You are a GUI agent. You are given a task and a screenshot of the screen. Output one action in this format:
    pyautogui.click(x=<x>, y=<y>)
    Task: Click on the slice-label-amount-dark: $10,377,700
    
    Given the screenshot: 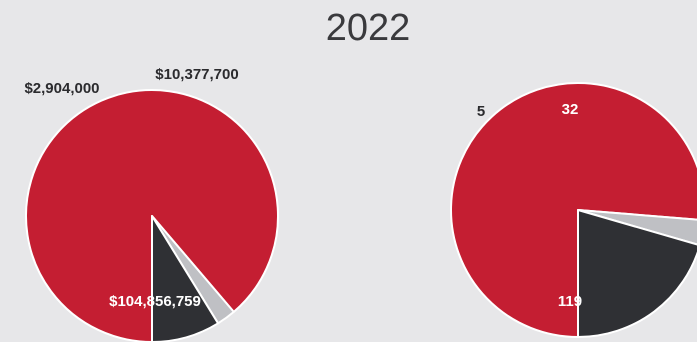 What is the action you would take?
    pyautogui.click(x=196, y=74)
    